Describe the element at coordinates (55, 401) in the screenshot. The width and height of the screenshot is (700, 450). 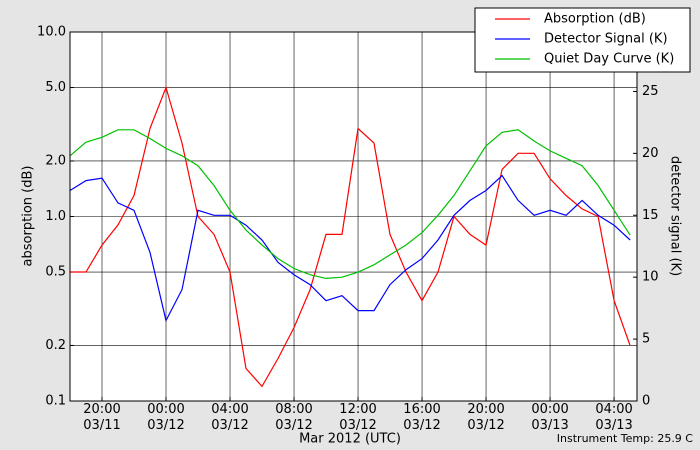
I see `y-tick-label: 0.1` at that location.